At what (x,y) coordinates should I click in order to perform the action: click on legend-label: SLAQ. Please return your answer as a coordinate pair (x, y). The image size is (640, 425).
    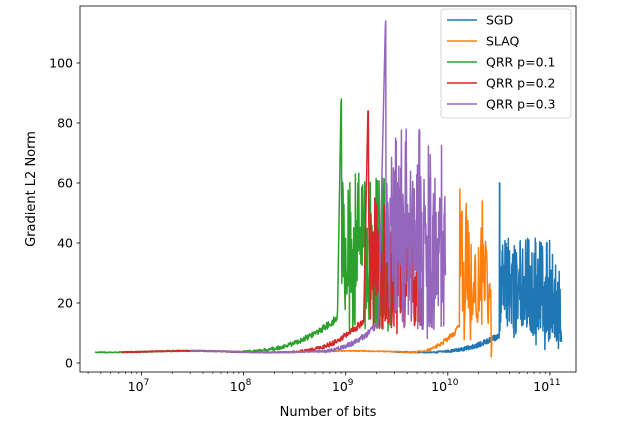
    Looking at the image, I should click on (503, 41).